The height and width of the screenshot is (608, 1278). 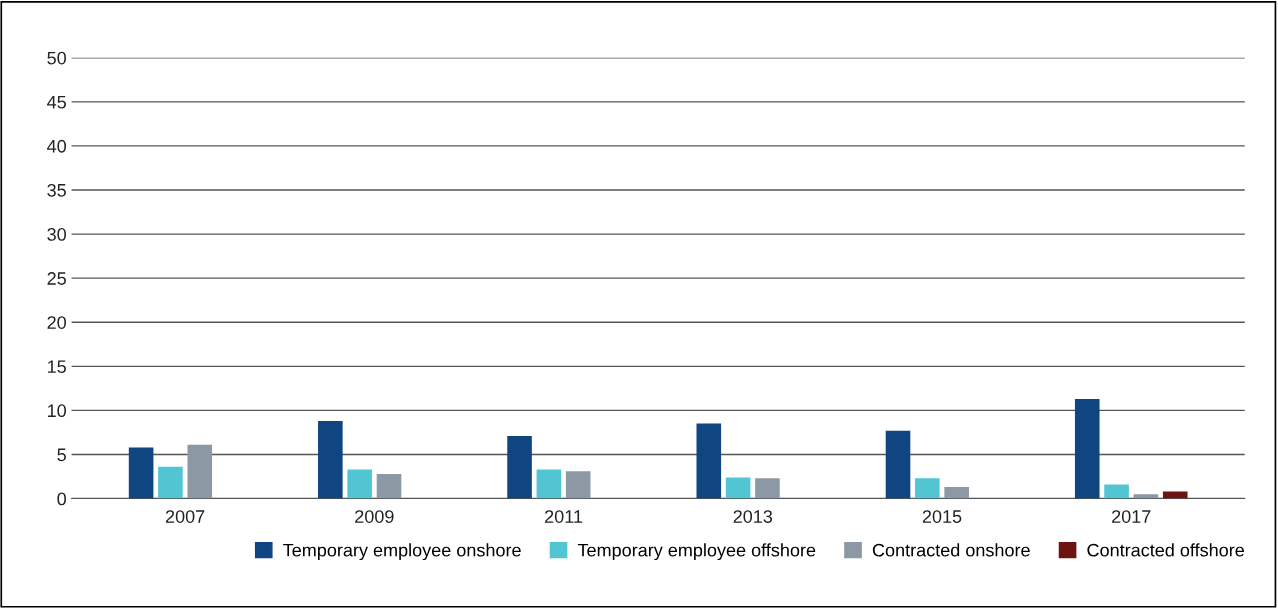 I want to click on y-tick-label: 30, so click(x=56, y=234).